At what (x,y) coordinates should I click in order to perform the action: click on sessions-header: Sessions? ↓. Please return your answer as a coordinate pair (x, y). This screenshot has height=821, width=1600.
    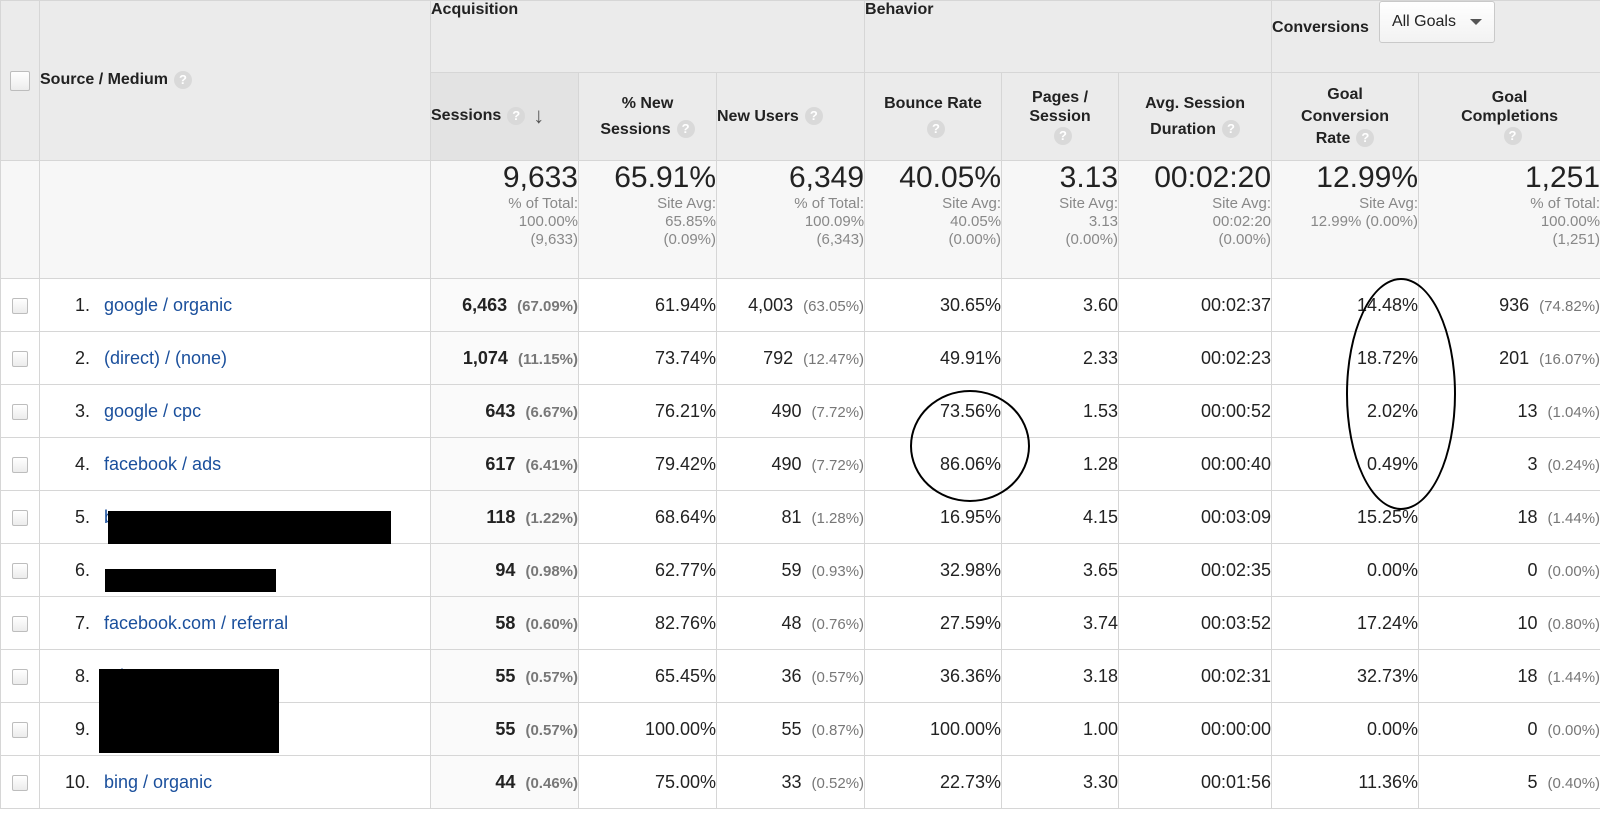
    Looking at the image, I should click on (504, 116).